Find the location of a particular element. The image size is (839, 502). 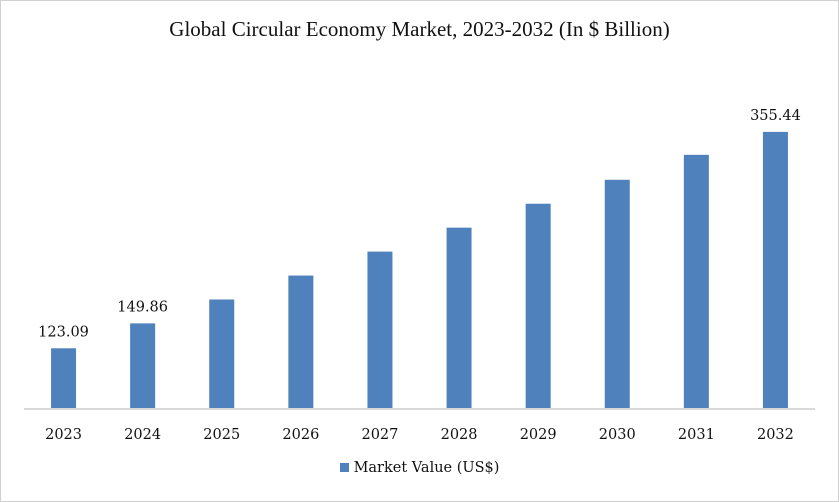

x-tick-label: 2030 is located at coordinates (617, 435).